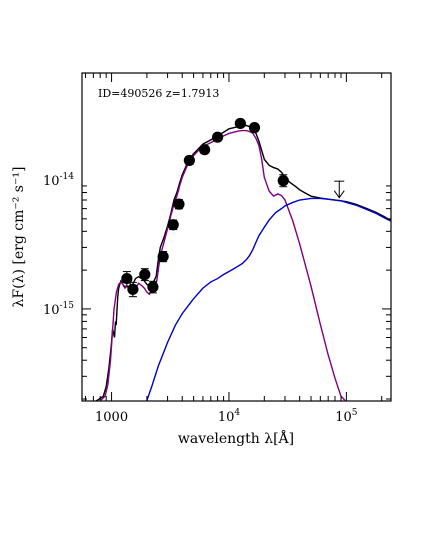 The width and height of the screenshot is (425, 550). Describe the element at coordinates (67, 177) in the screenshot. I see `y-tick-label-exponent: -14` at that location.